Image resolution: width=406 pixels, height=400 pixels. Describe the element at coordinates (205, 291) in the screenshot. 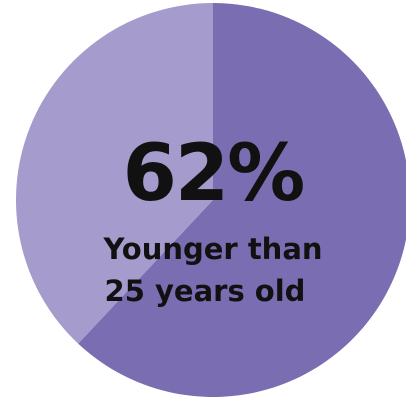

I see `center-label-line-2: 25 years old` at that location.